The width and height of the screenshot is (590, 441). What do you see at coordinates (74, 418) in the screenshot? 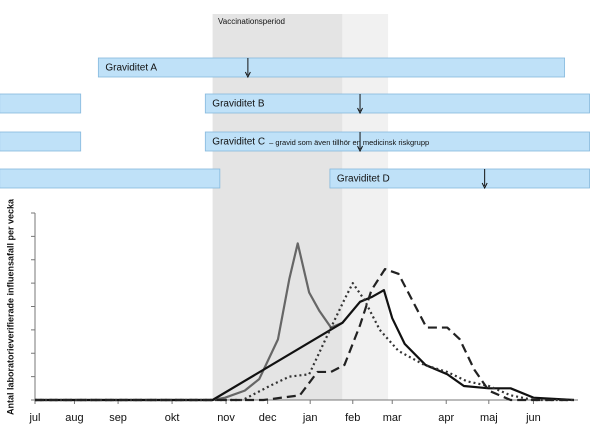
I see `x-tick-label: aug` at bounding box center [74, 418].